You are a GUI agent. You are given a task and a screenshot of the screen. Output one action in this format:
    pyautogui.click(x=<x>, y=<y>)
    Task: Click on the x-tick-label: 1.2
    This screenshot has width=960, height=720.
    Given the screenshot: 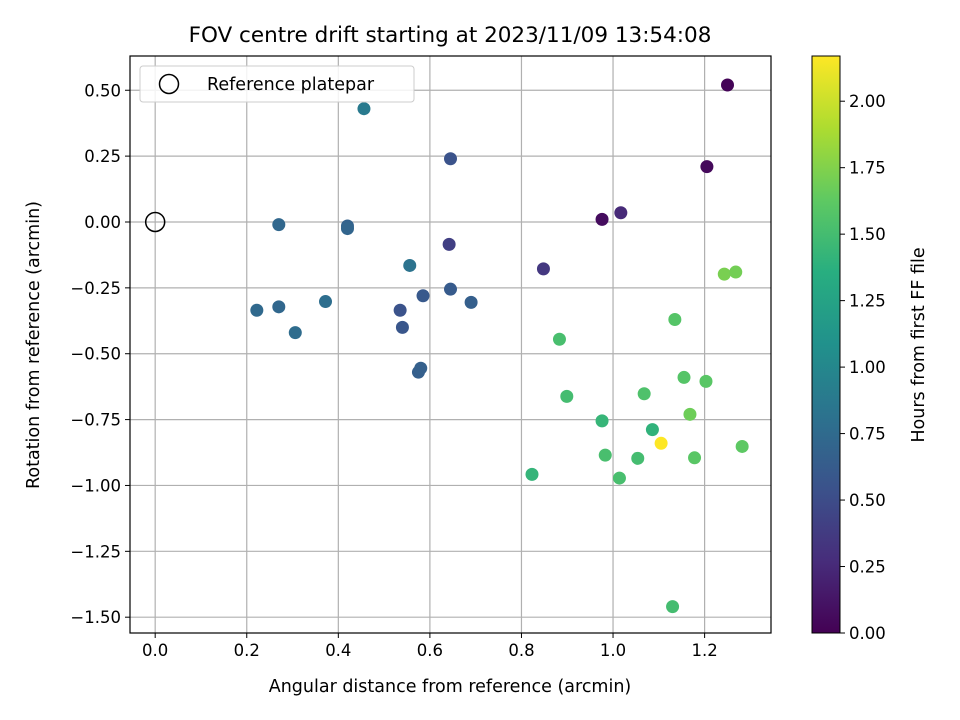 What is the action you would take?
    pyautogui.click(x=704, y=650)
    